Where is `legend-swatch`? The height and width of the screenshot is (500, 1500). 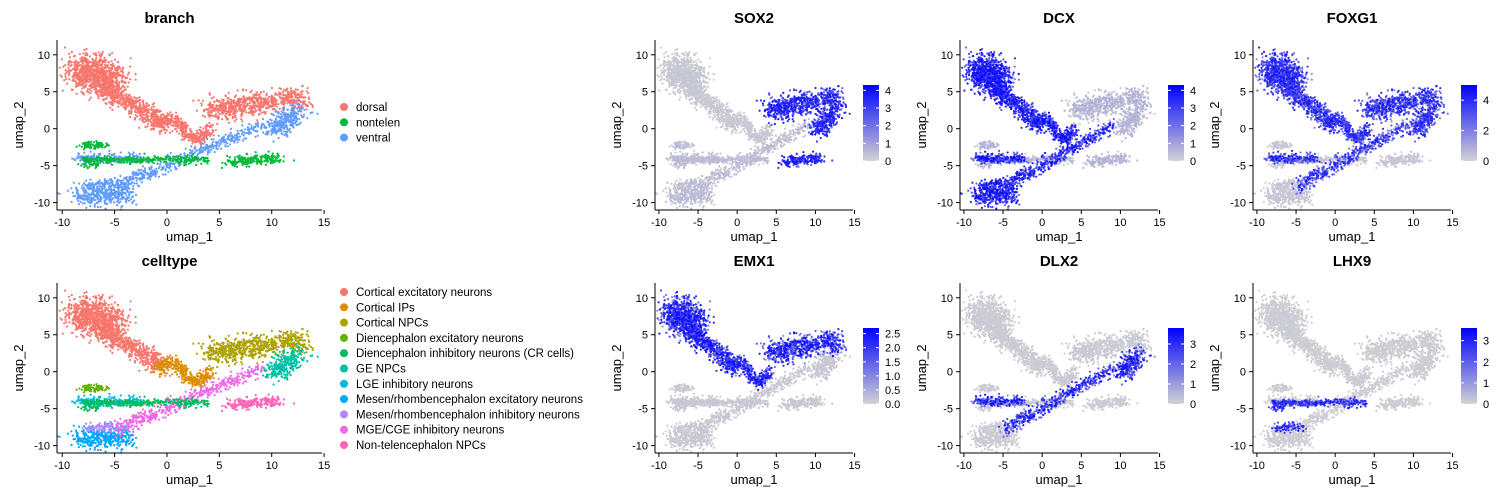
legend-swatch is located at coordinates (344, 122).